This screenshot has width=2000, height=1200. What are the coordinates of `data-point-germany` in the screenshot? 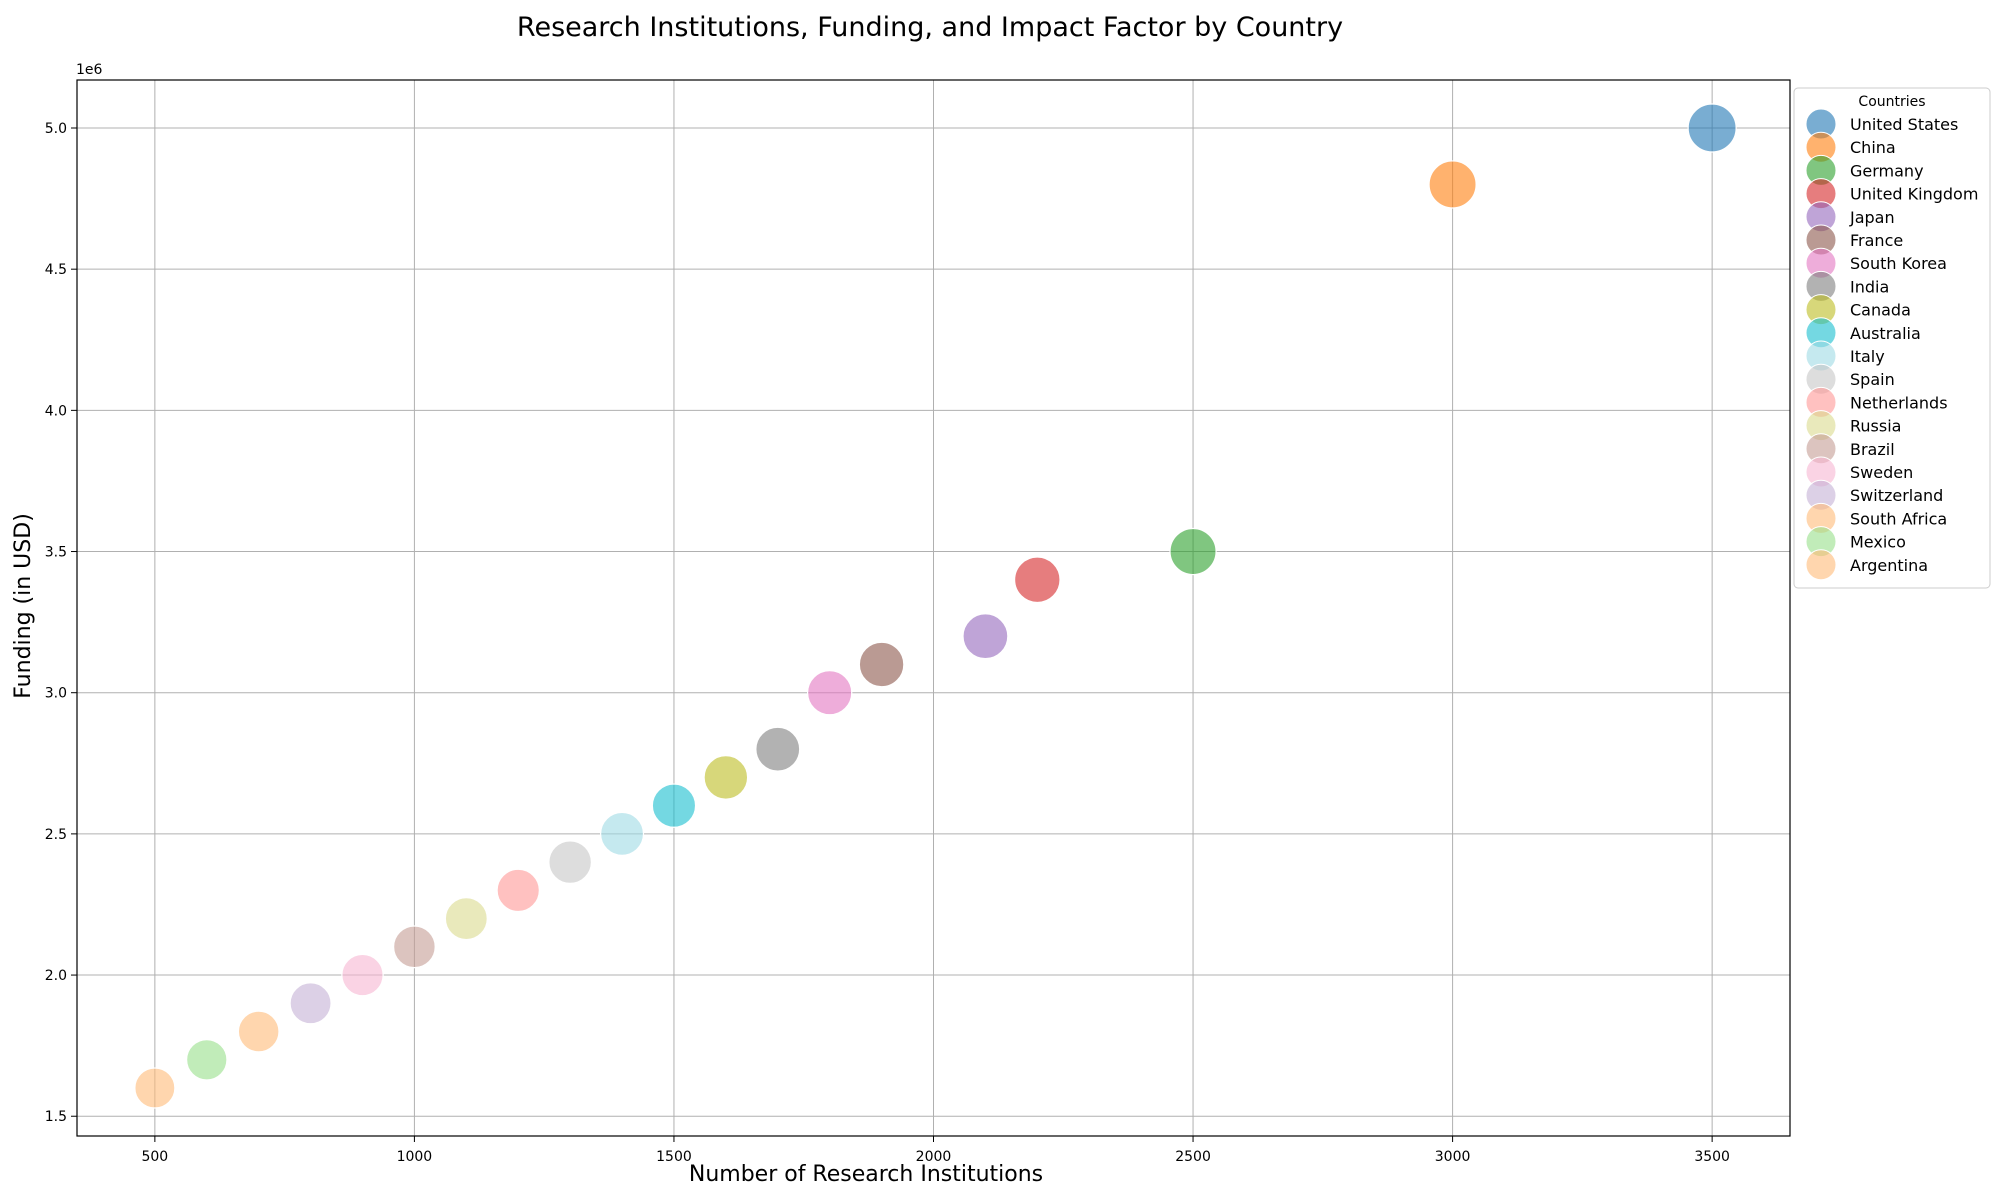 It's located at (1193, 551).